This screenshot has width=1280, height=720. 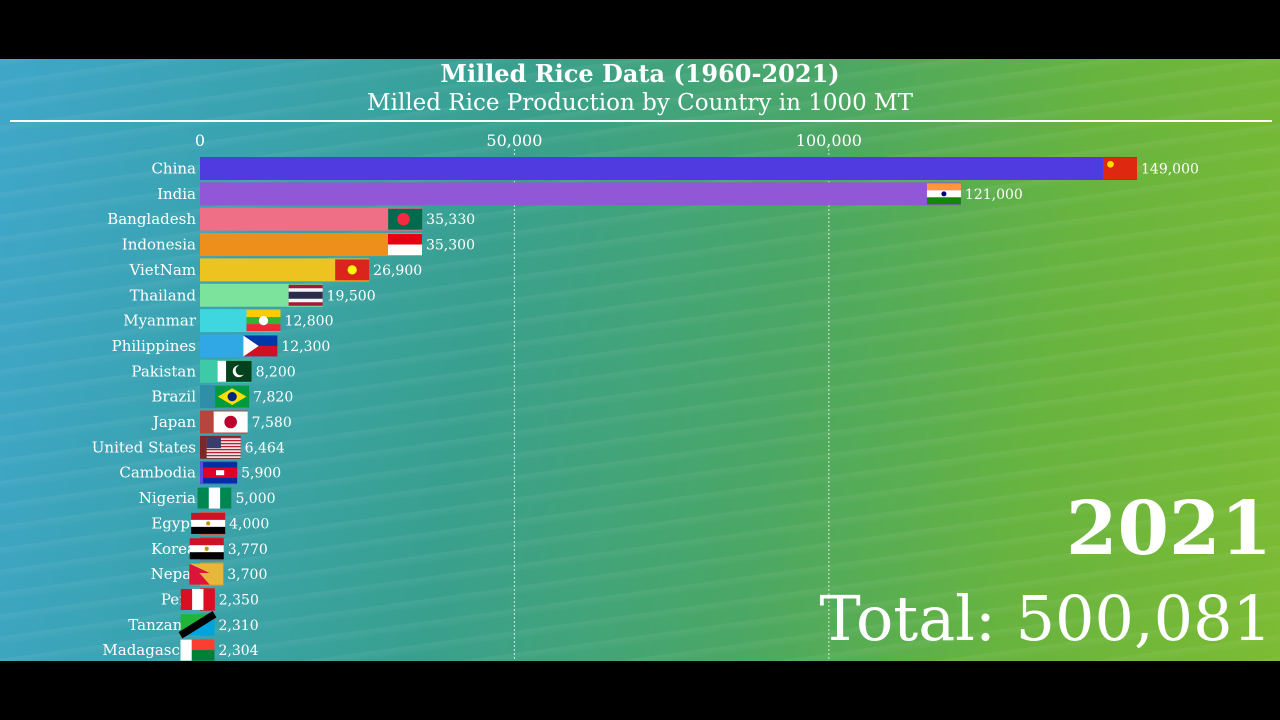 I want to click on value-label: 35,330, so click(x=450, y=220).